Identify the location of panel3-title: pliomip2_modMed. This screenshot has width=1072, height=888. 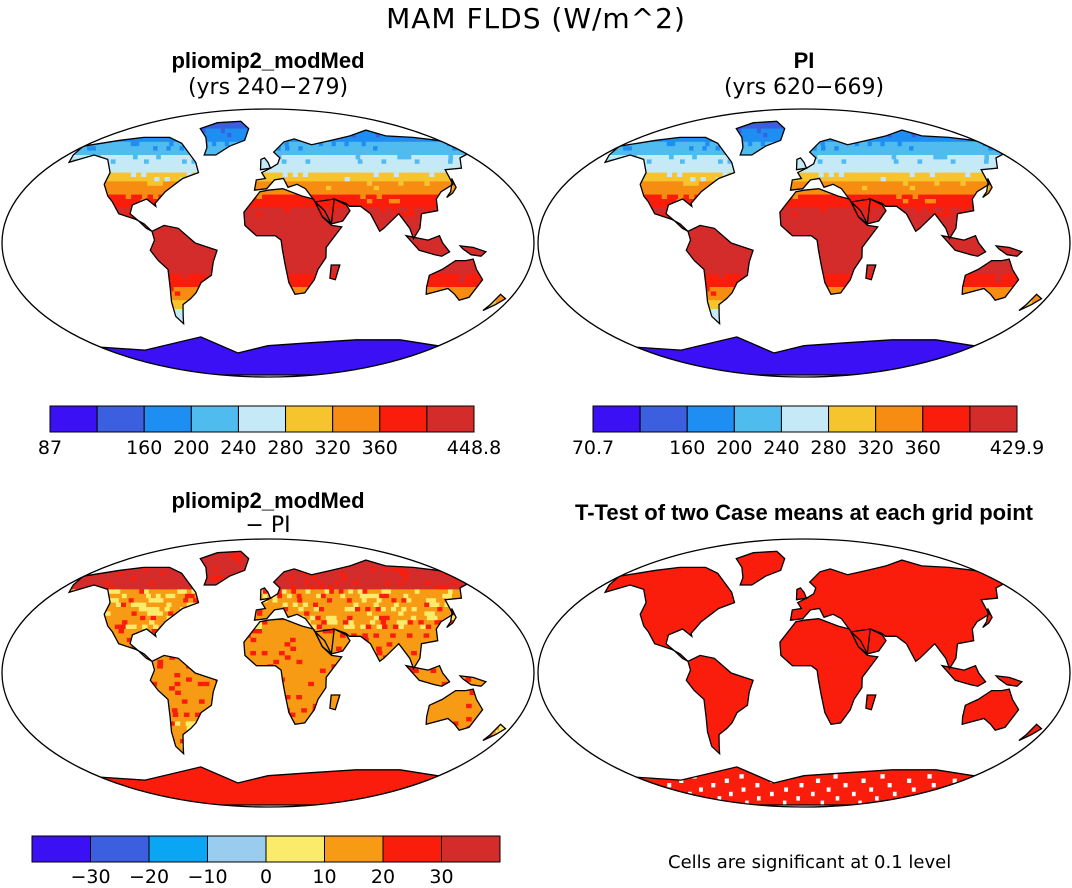
(268, 501).